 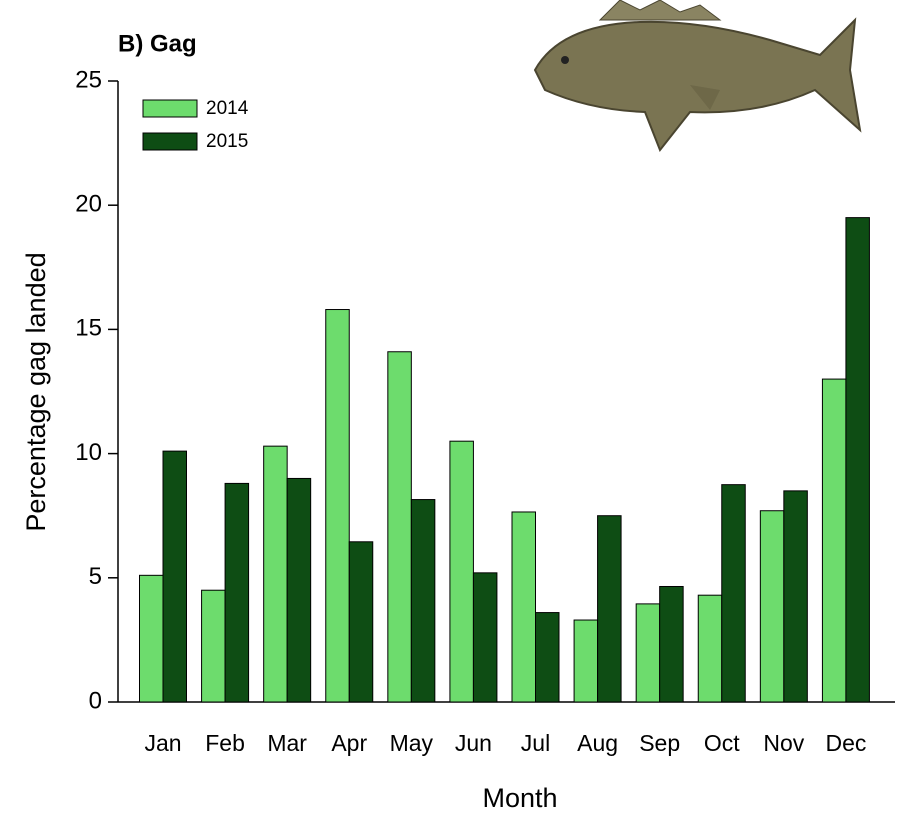 I want to click on y-tick-label: 25, so click(x=88, y=79).